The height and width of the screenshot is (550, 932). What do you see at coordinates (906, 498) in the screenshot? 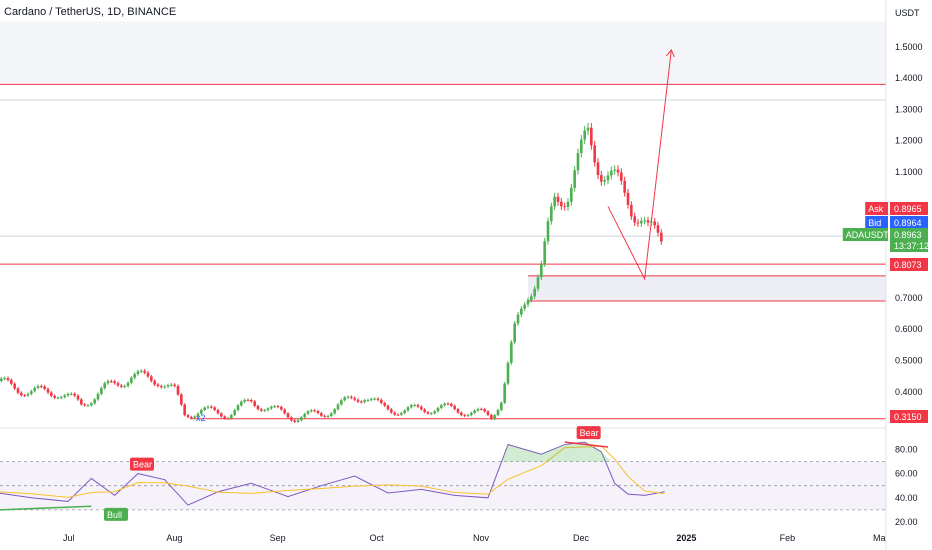
I see `rsi-tick-label: 40.00` at bounding box center [906, 498].